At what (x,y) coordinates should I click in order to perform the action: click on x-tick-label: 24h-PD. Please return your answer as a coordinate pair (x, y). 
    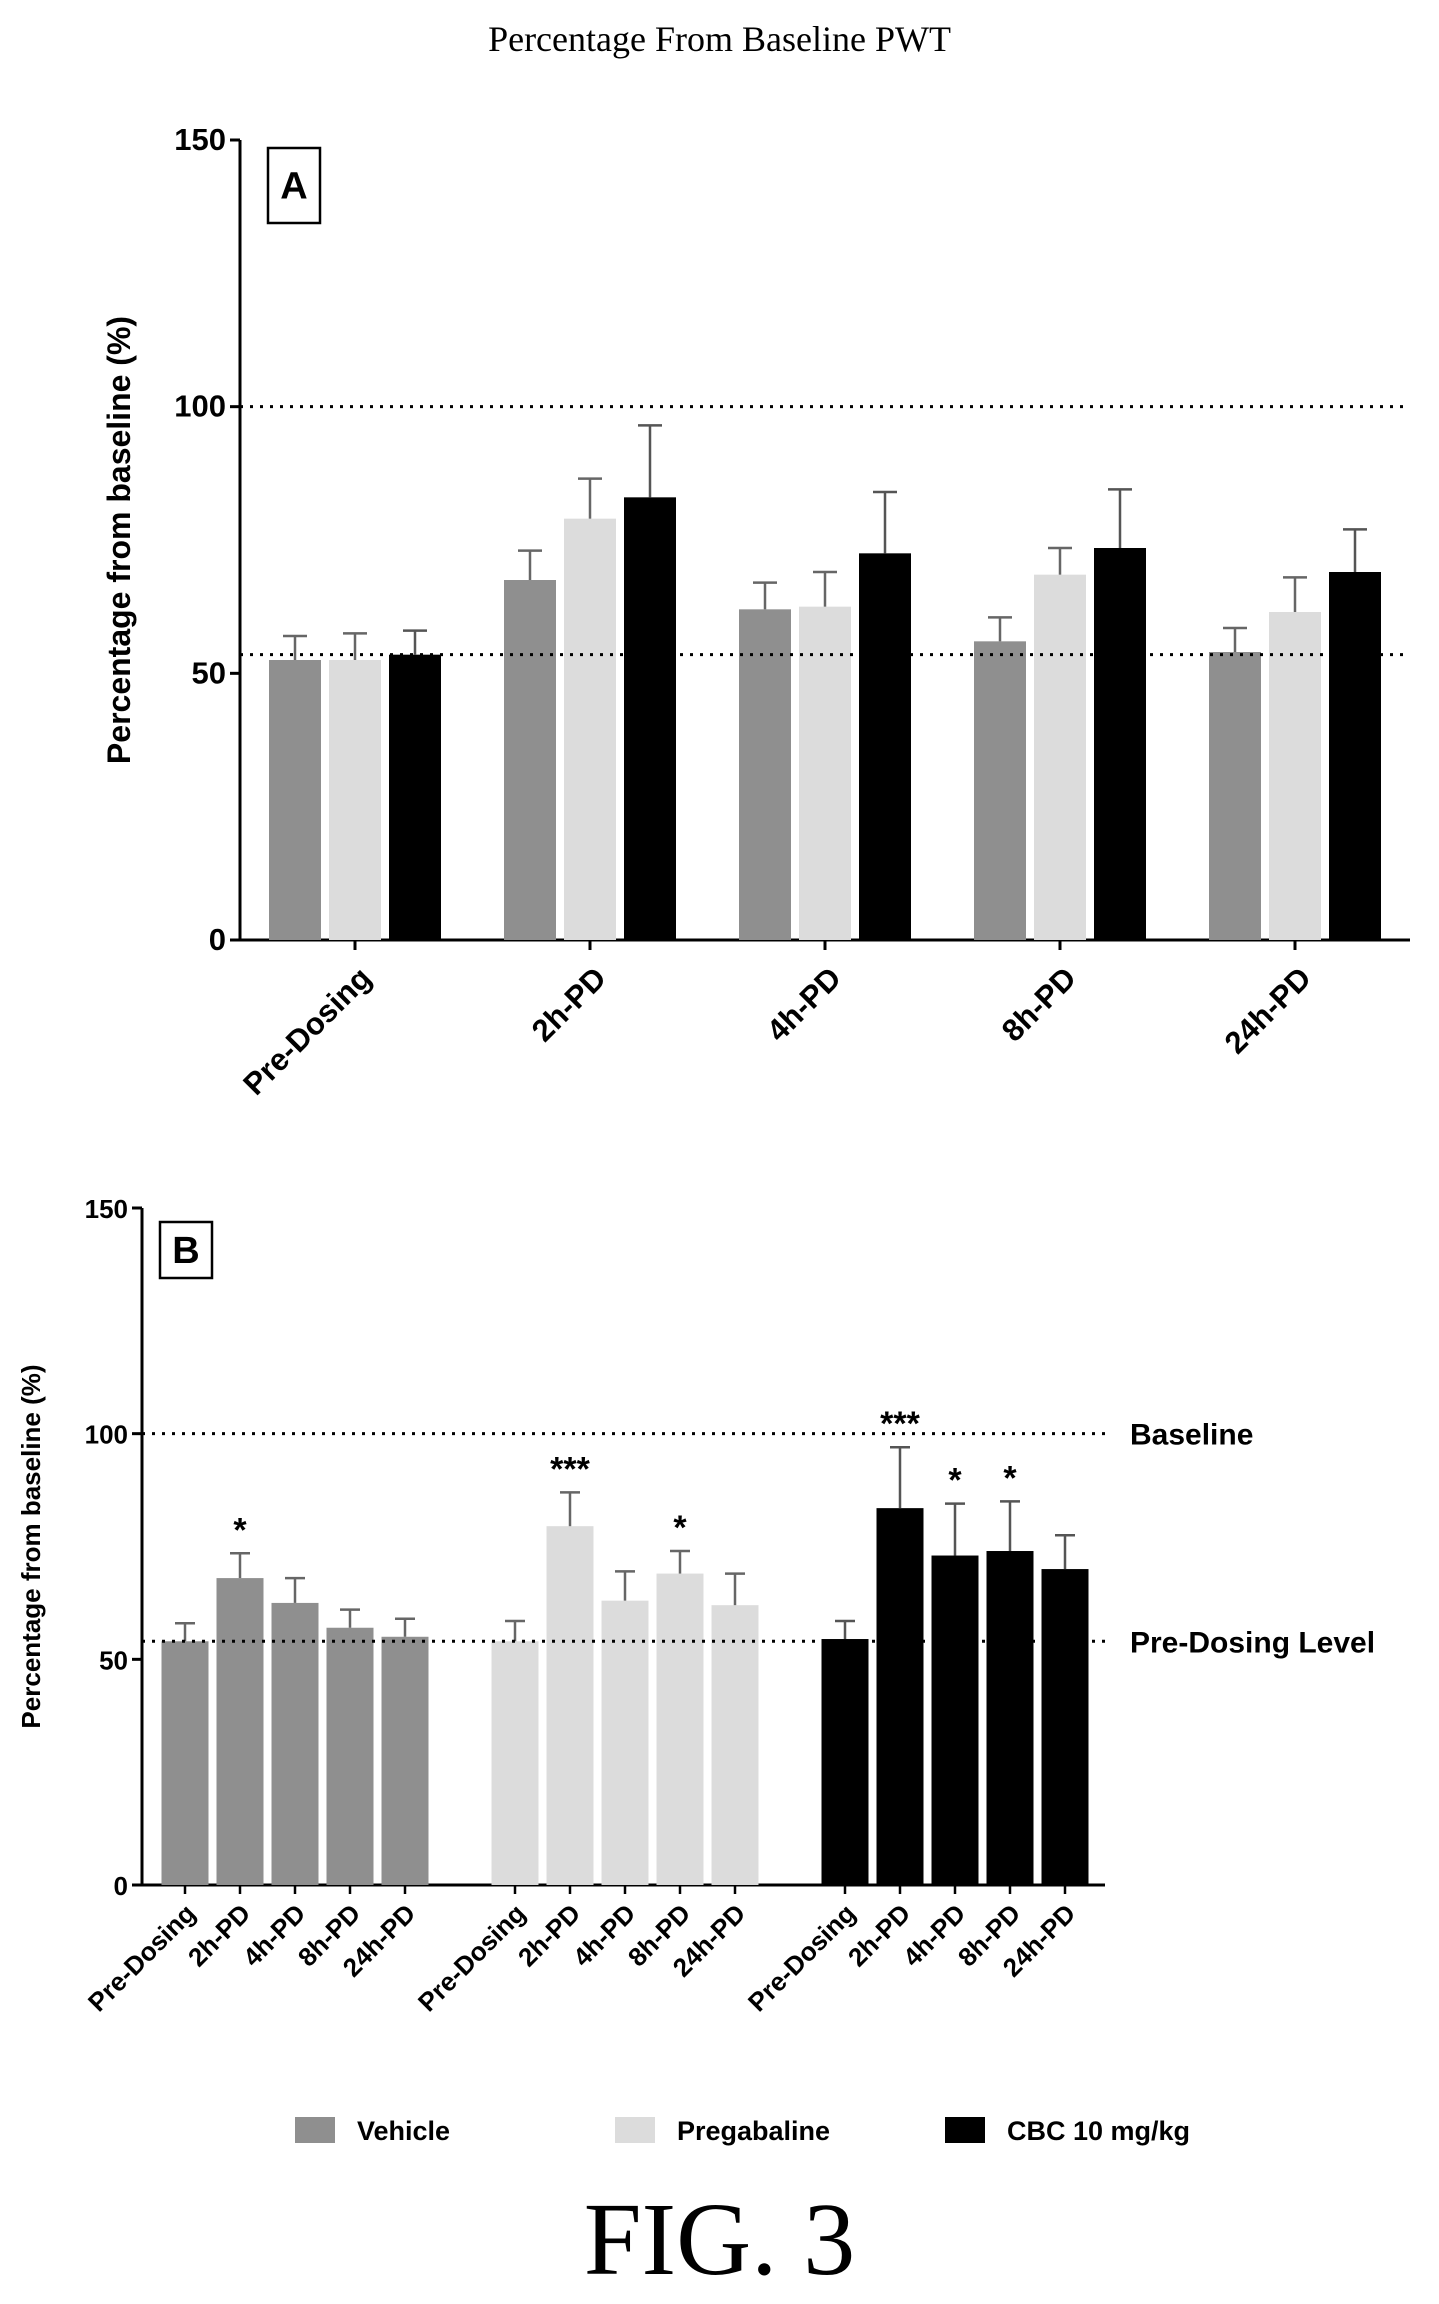
    Looking at the image, I should click on (1268, 1010).